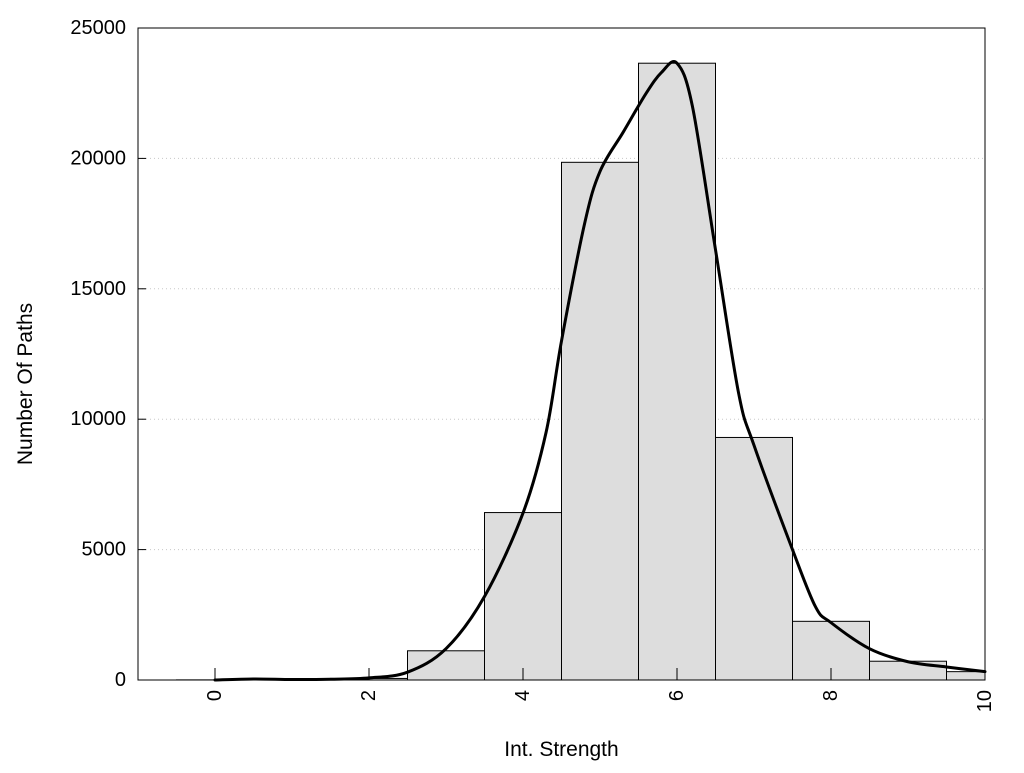 The image size is (1024, 773). What do you see at coordinates (98, 158) in the screenshot?
I see `y-tick-label-20000: 20000` at bounding box center [98, 158].